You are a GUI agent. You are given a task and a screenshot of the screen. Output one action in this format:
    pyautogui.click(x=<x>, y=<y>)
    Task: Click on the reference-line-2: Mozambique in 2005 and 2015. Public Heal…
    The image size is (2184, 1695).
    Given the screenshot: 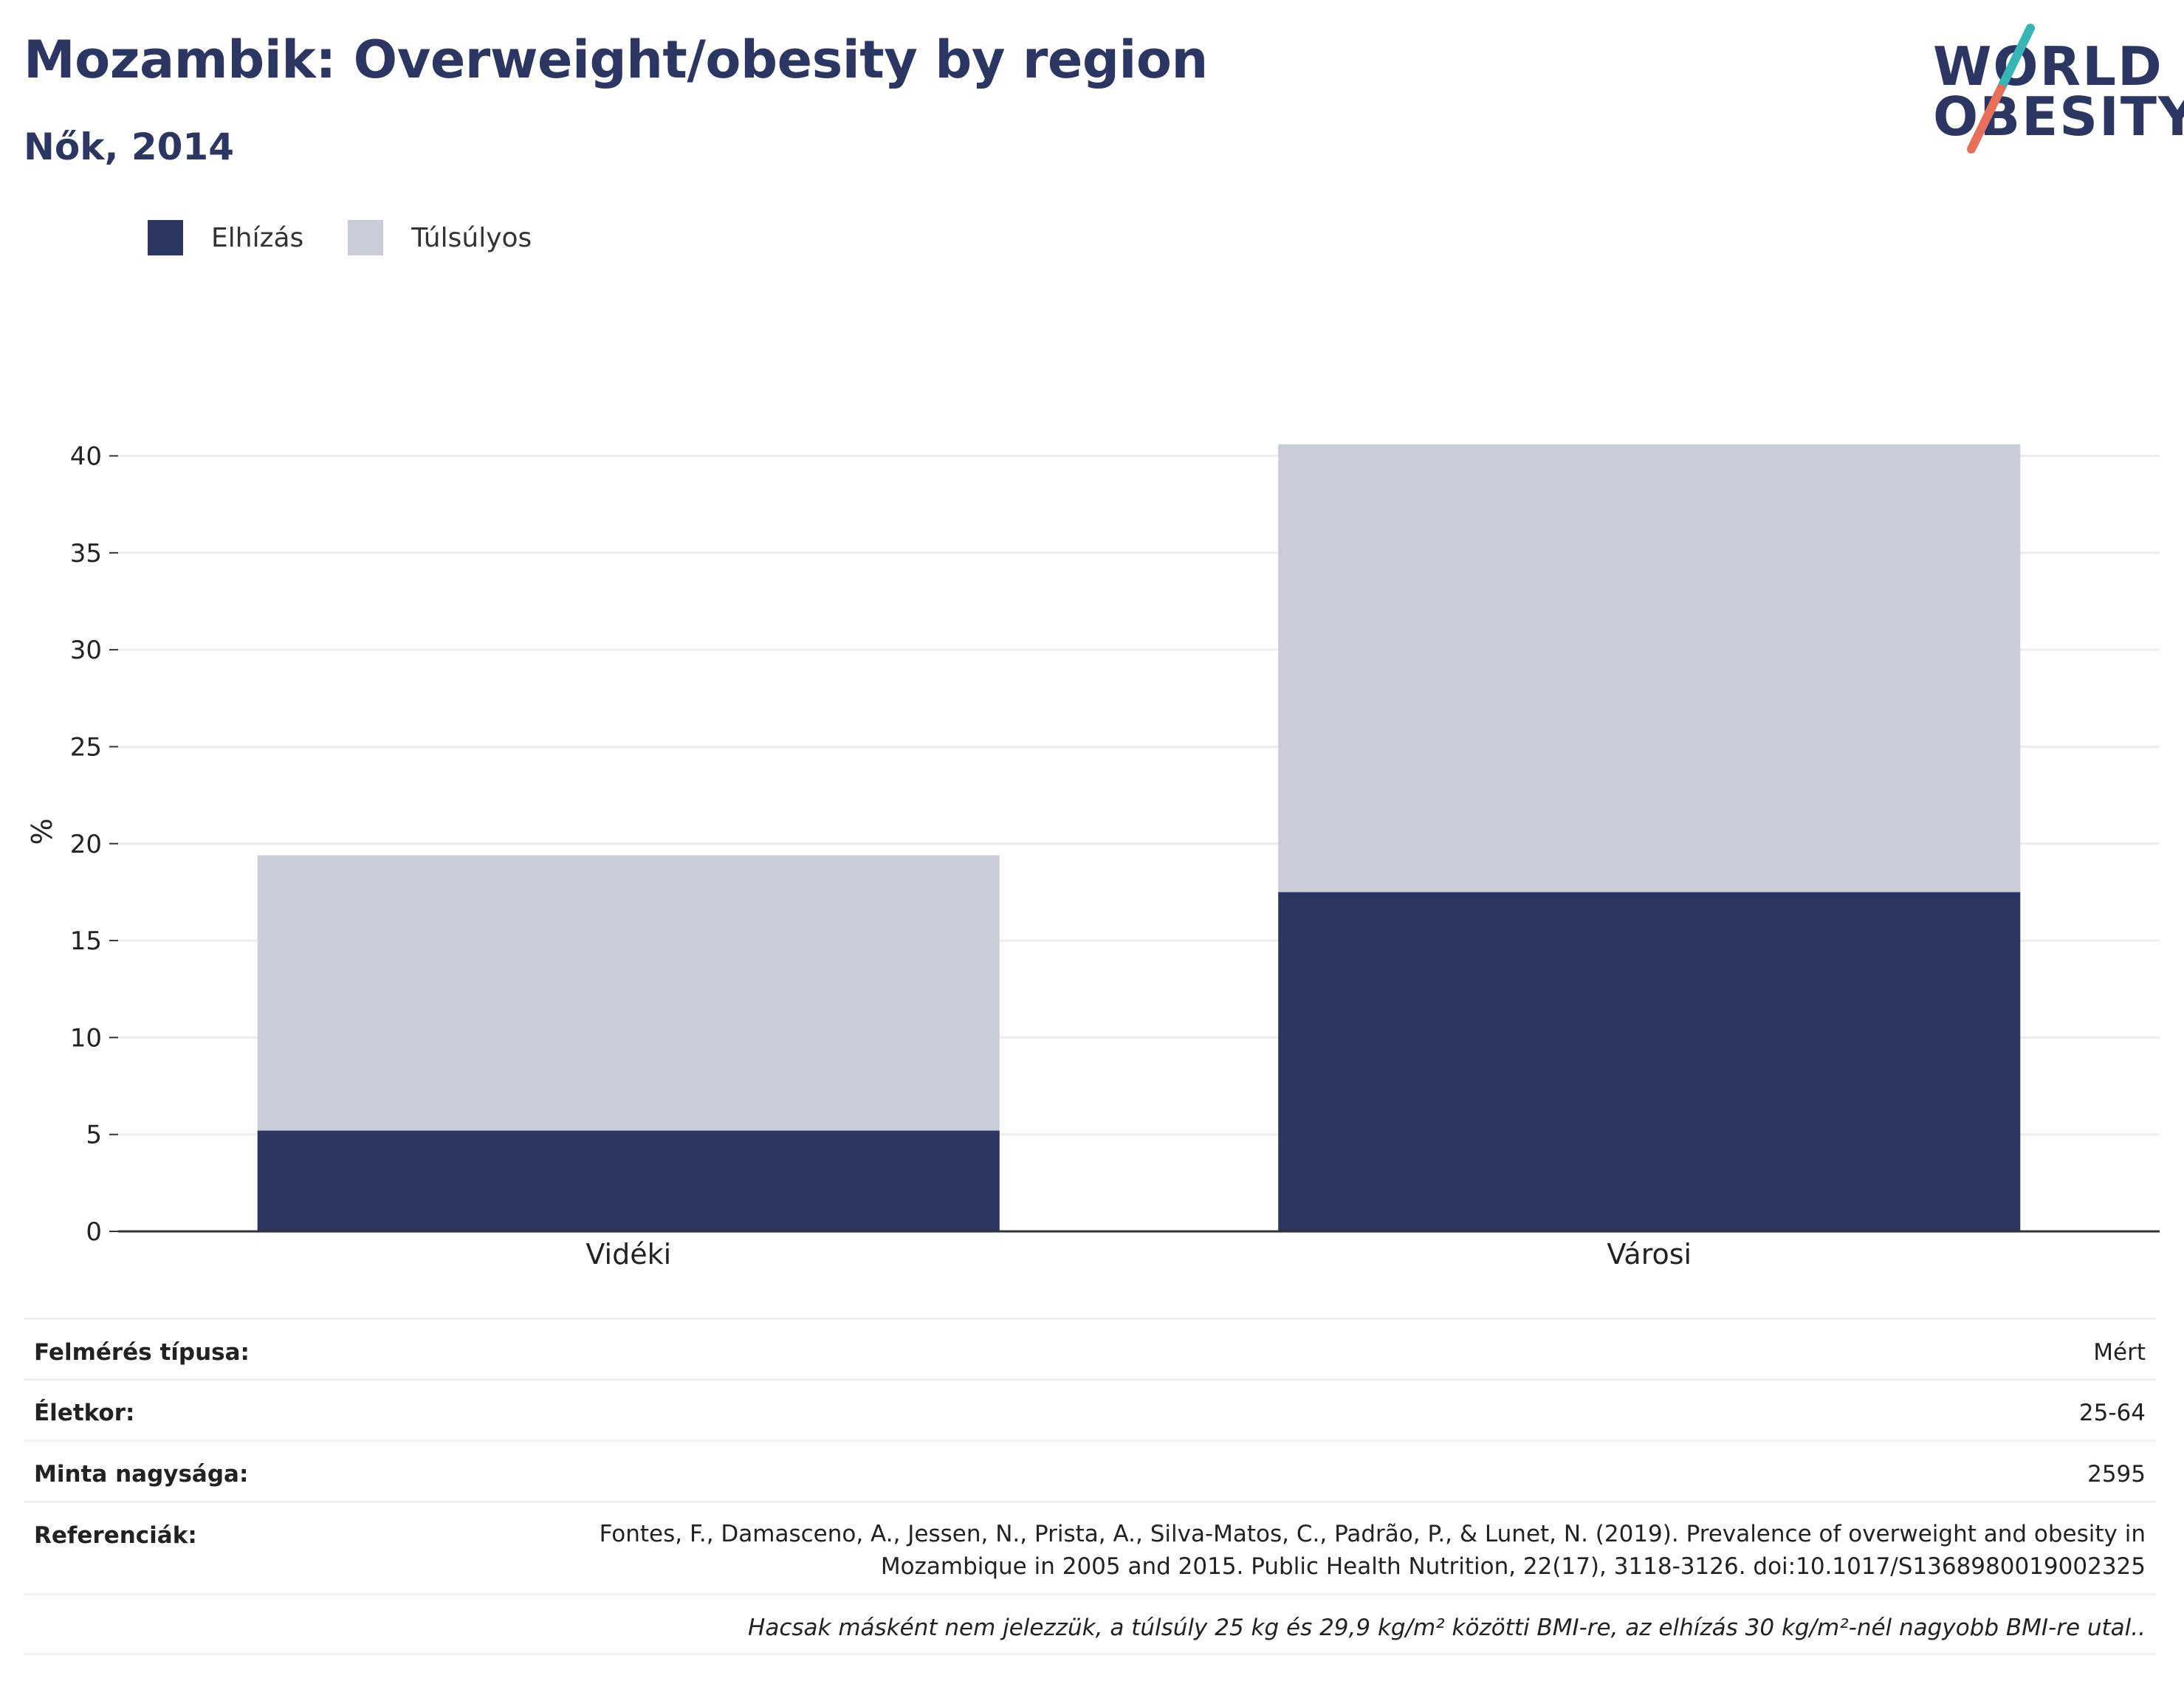 What is the action you would take?
    pyautogui.click(x=1513, y=1566)
    